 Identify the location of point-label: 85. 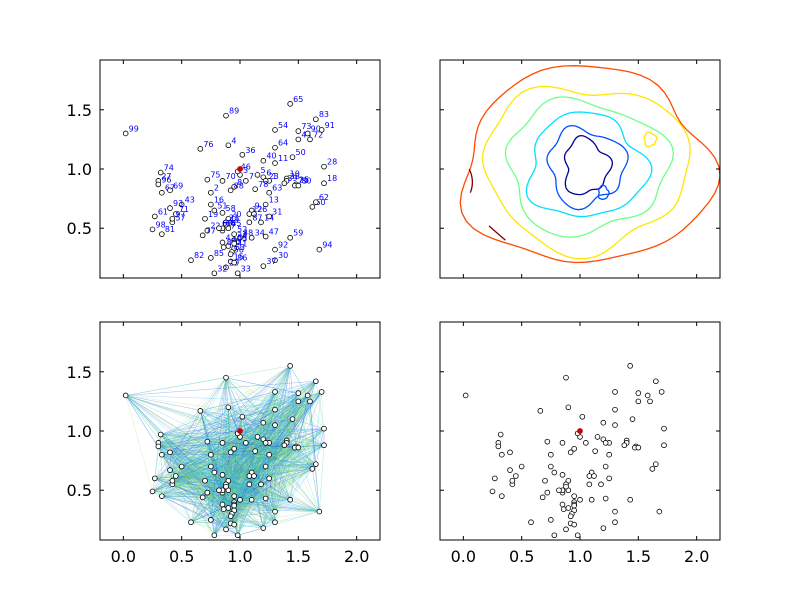
(219, 253).